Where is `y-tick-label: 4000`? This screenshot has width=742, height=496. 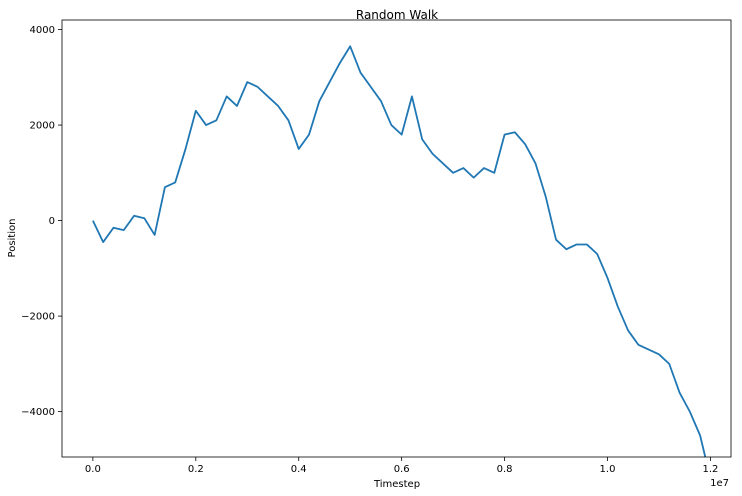
y-tick-label: 4000 is located at coordinates (42, 30).